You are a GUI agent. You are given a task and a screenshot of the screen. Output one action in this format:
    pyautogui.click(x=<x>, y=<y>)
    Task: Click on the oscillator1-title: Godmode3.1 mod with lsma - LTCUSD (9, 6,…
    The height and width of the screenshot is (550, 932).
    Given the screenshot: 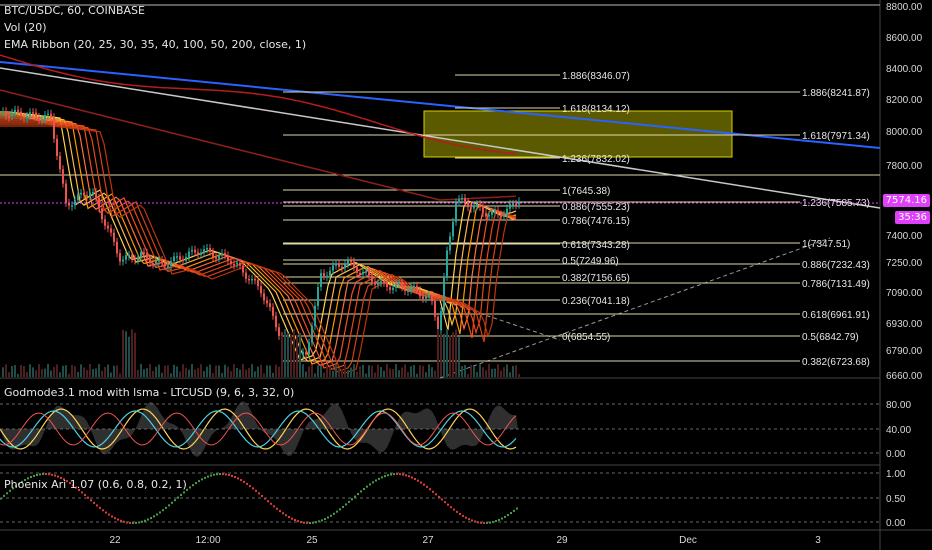 What is the action you would take?
    pyautogui.click(x=149, y=392)
    